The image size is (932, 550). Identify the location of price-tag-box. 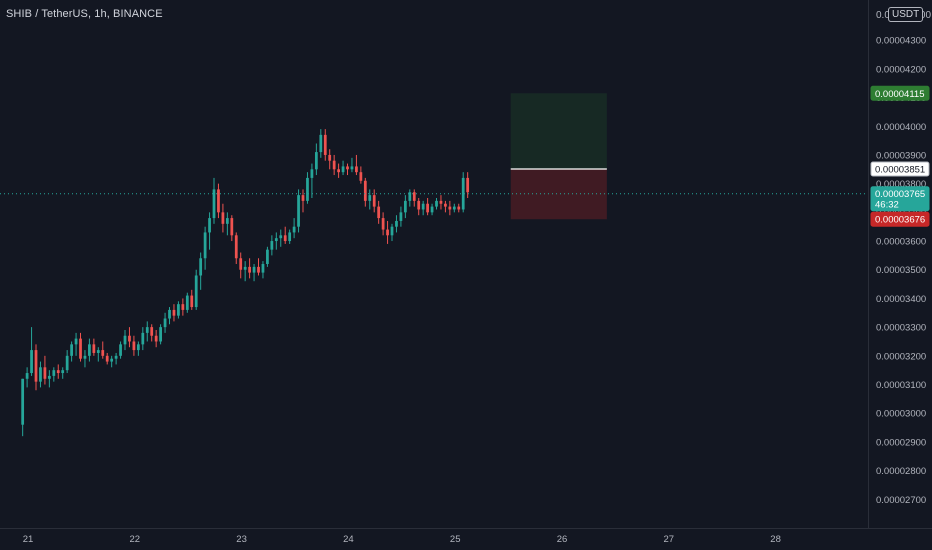
(900, 169).